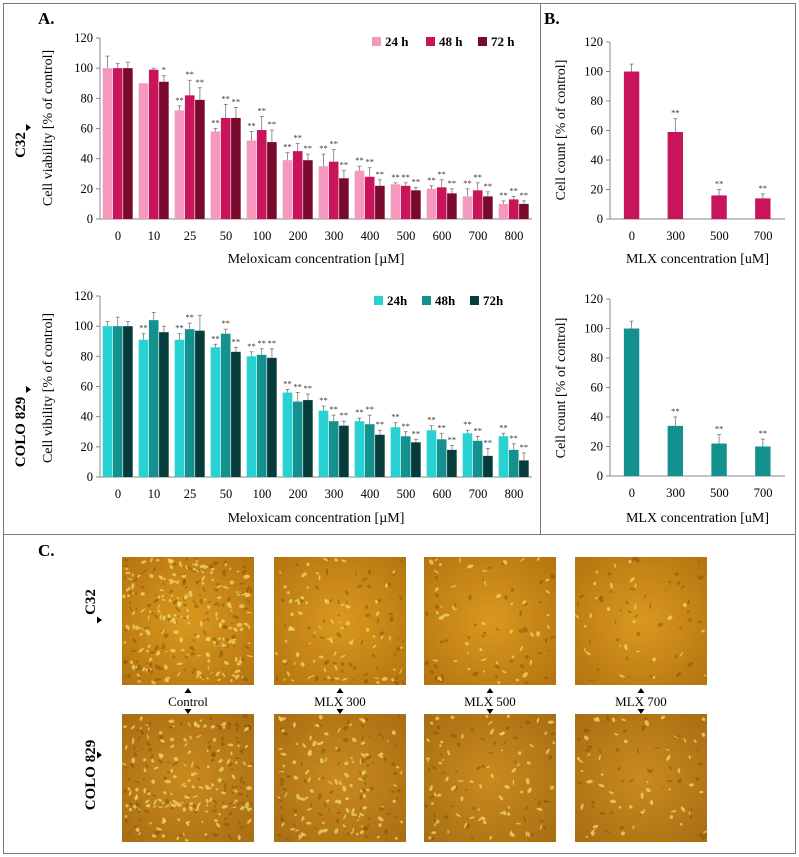 Image resolution: width=799 pixels, height=857 pixels. I want to click on x-tick-label: 300, so click(334, 494).